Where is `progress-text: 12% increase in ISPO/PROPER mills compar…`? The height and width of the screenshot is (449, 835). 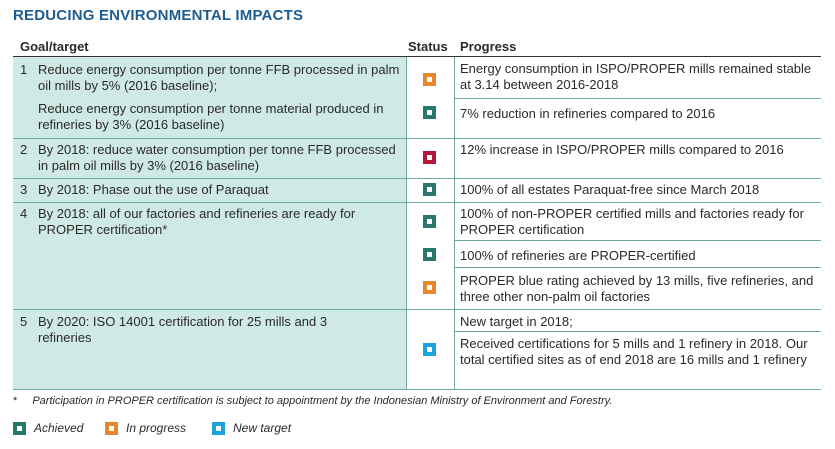 progress-text: 12% increase in ISPO/PROPER mills compar… is located at coordinates (622, 149).